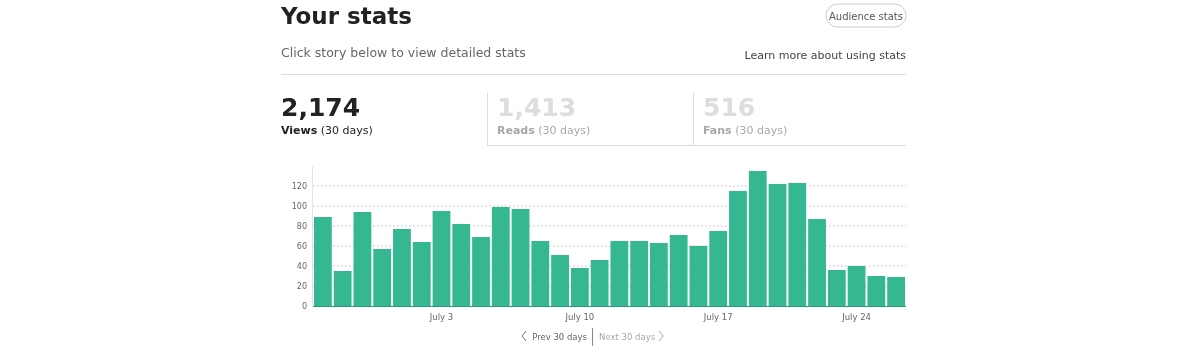 The width and height of the screenshot is (1200, 358). Describe the element at coordinates (560, 337) in the screenshot. I see `text: Prev 30 days` at that location.